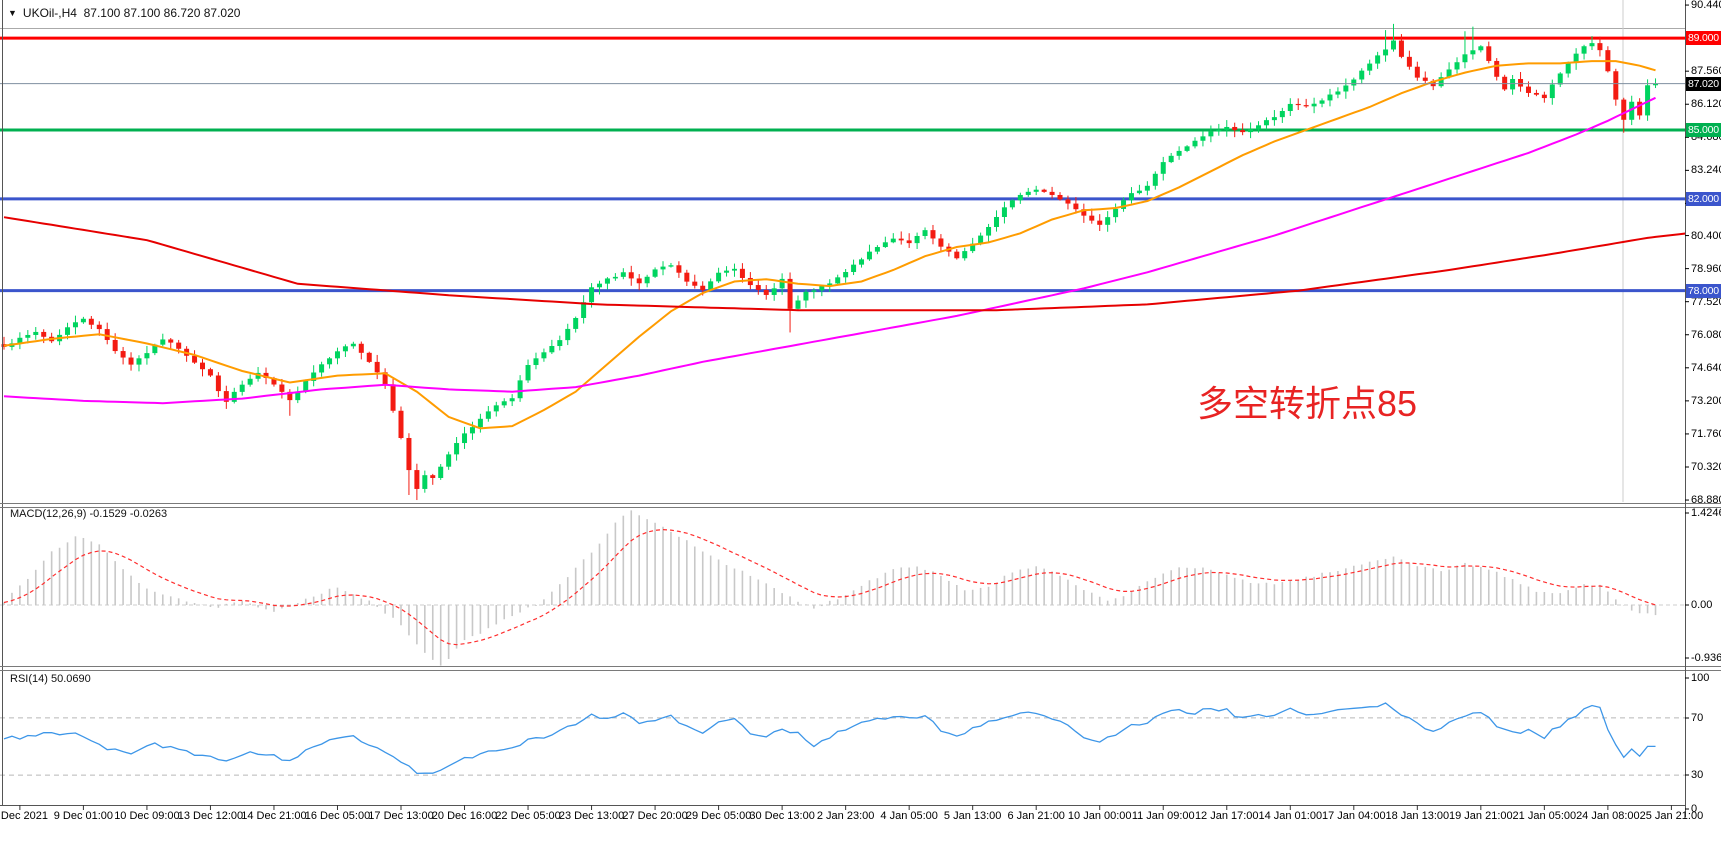 The height and width of the screenshot is (842, 1721). I want to click on time-tick-label: 6 Jan 21:00, so click(1036, 816).